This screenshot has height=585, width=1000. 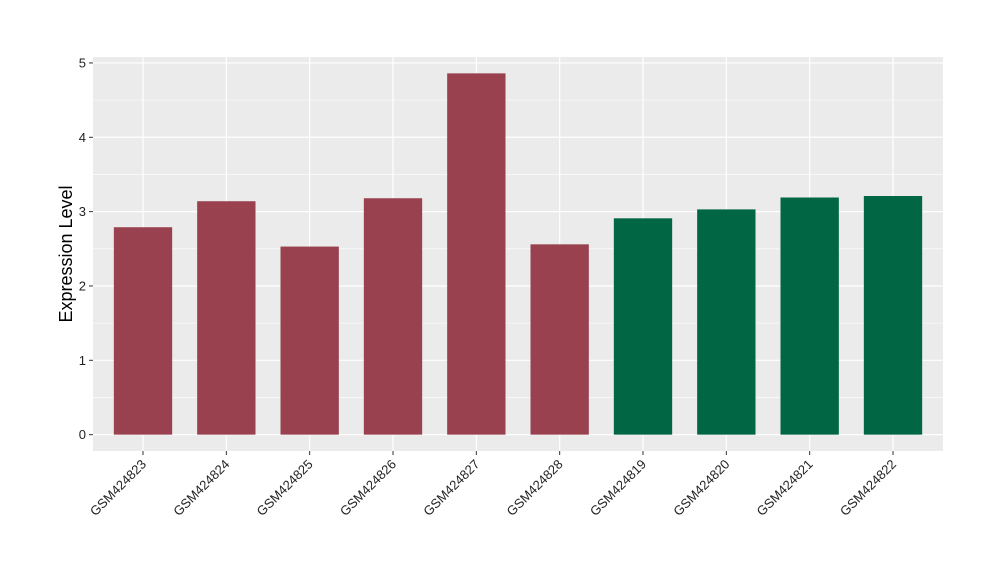 What do you see at coordinates (86, 248) in the screenshot?
I see `y-axis: 0 1 2 3 4 5` at bounding box center [86, 248].